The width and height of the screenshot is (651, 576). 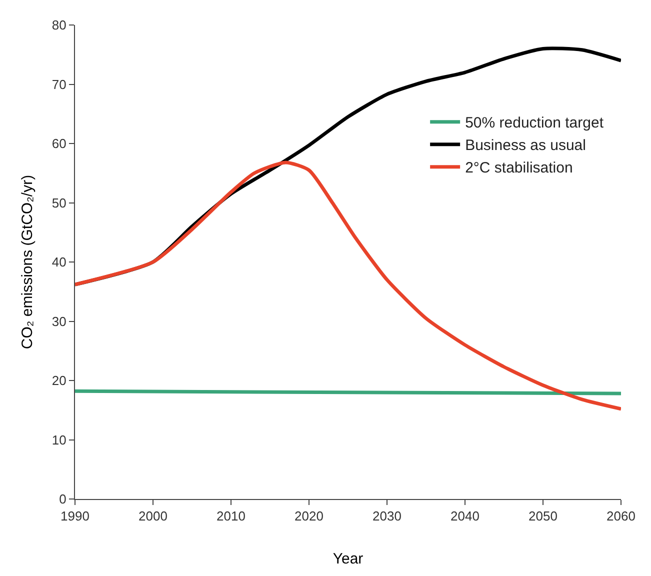 I want to click on x-tick-label: 2050, so click(x=543, y=516).